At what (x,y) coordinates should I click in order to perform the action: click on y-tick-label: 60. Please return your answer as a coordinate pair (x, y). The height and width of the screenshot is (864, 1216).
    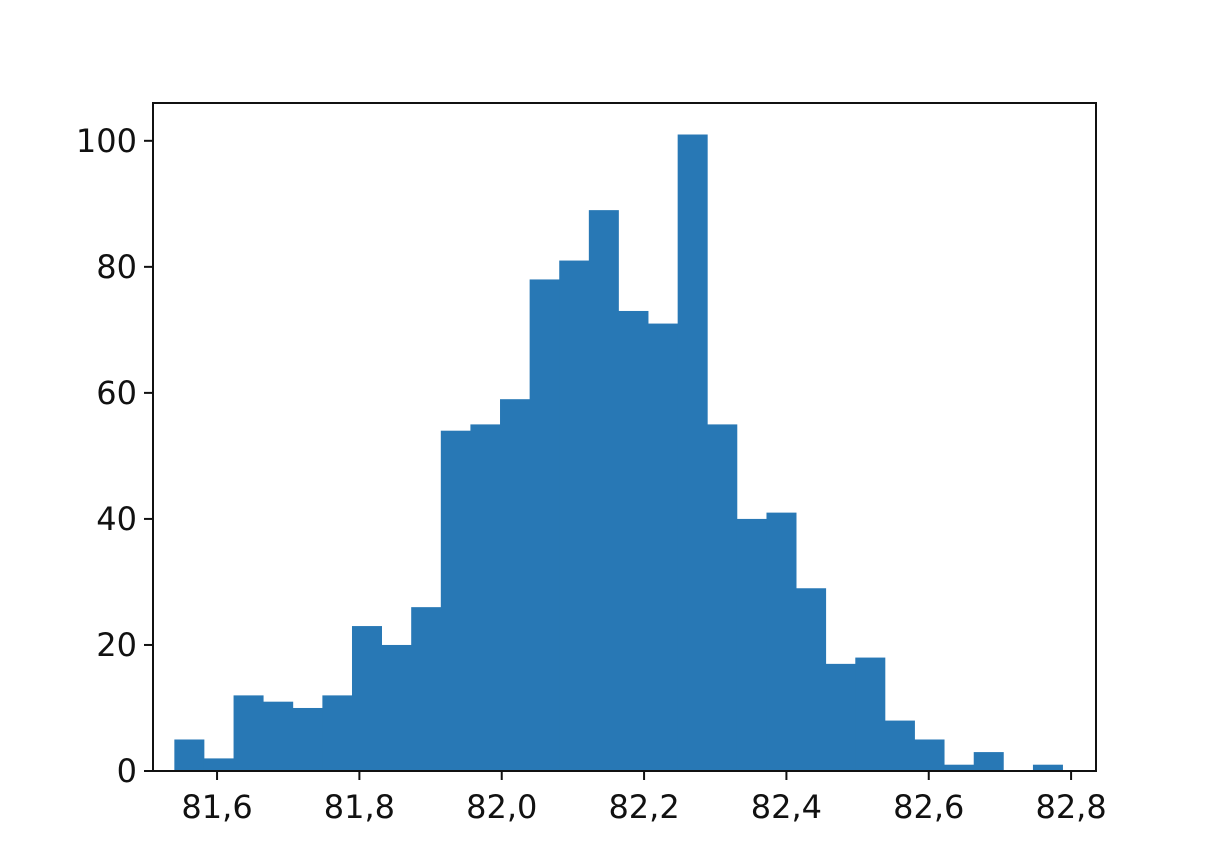
    Looking at the image, I should click on (116, 393).